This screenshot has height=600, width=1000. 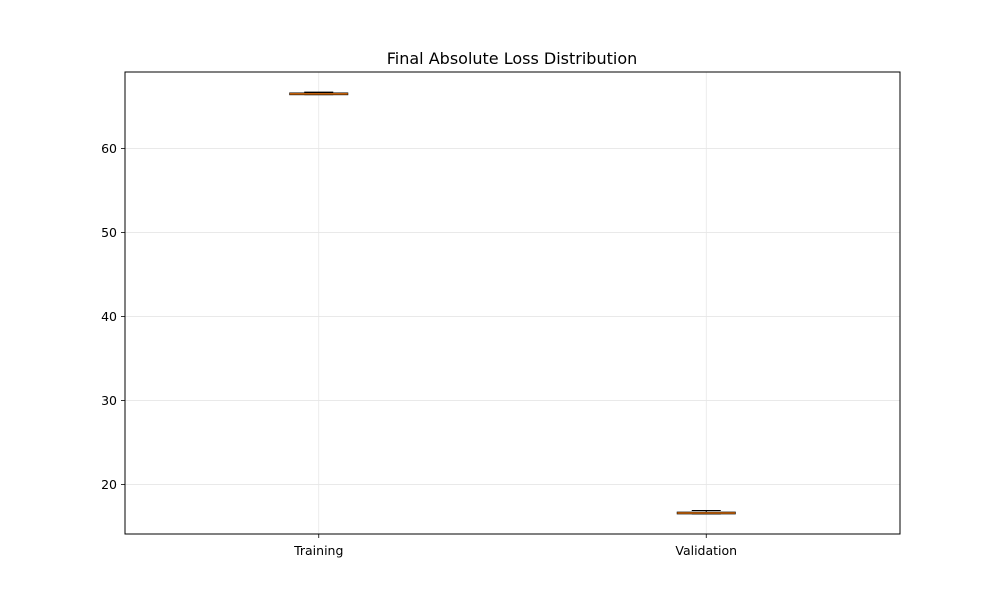 What do you see at coordinates (706, 550) in the screenshot?
I see `x-tick-label: Validation` at bounding box center [706, 550].